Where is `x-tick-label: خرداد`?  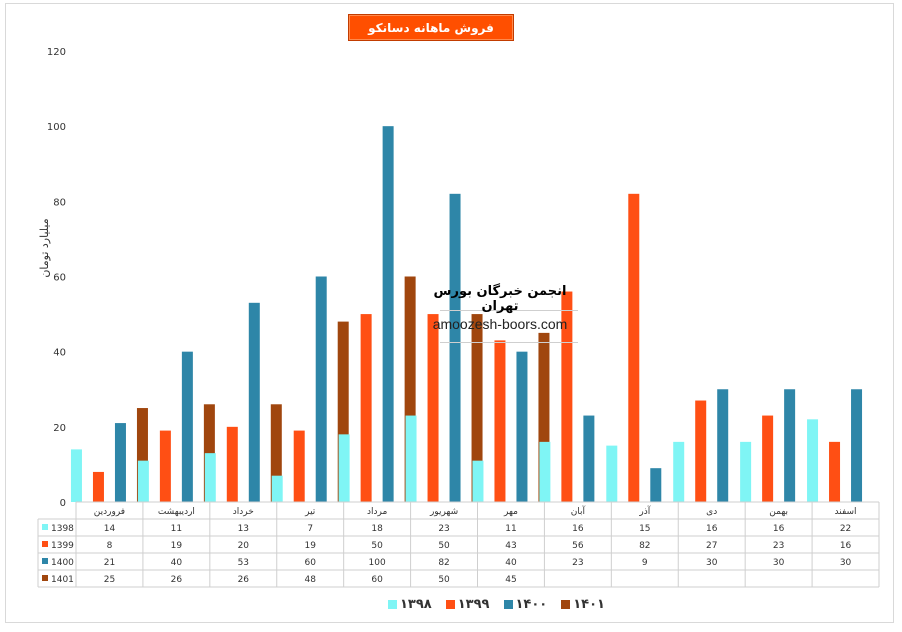 x-tick-label: خرداد is located at coordinates (243, 512).